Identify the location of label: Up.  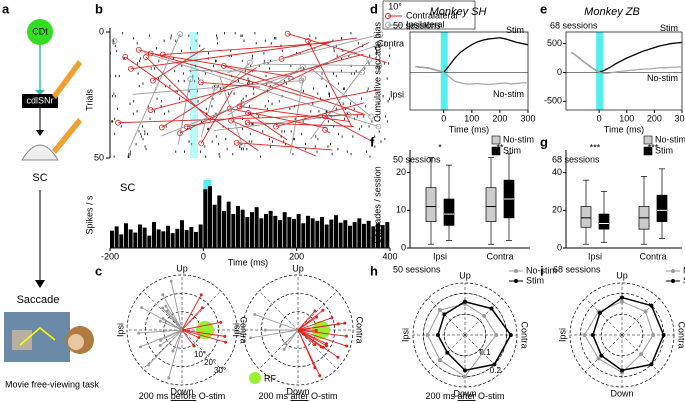
(298, 268).